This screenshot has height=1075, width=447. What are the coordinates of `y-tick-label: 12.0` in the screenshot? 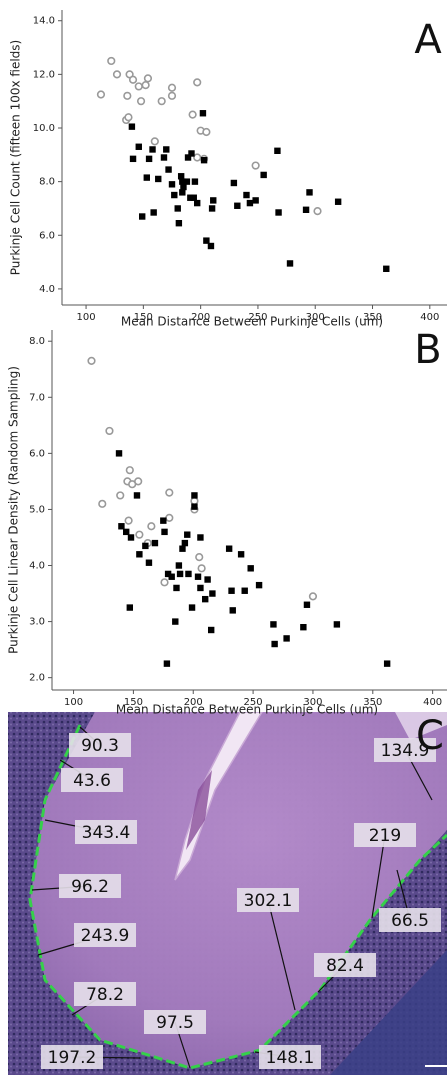 It's located at (44, 74).